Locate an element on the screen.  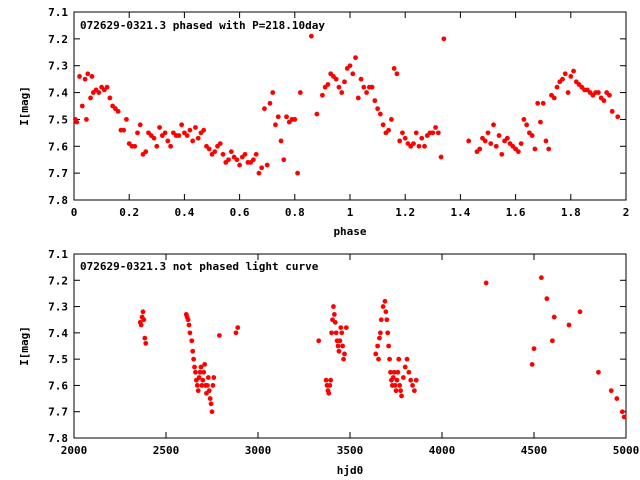
y-tick-label: 7.6 is located at coordinates (58, 146).